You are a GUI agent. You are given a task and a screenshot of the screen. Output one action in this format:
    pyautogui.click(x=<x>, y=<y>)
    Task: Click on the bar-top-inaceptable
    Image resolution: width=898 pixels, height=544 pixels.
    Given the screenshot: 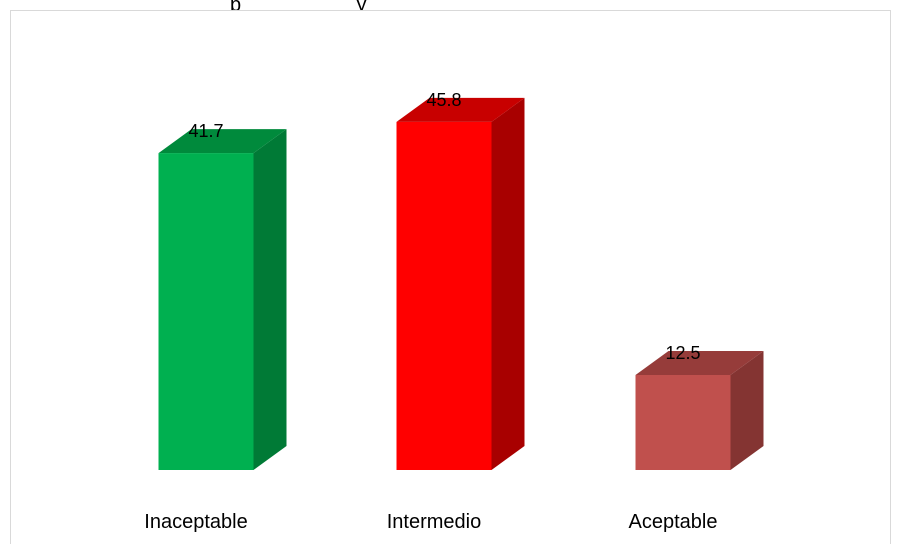 What is the action you would take?
    pyautogui.click(x=222, y=141)
    